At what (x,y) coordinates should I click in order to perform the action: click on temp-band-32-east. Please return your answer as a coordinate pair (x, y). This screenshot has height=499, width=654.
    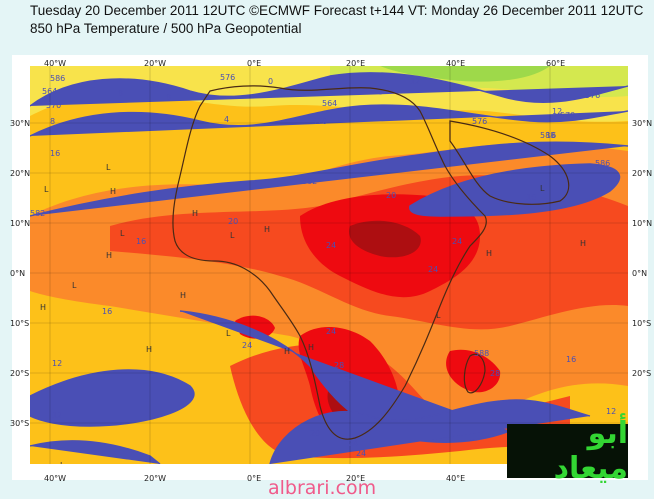
    Looking at the image, I should click on (385, 239).